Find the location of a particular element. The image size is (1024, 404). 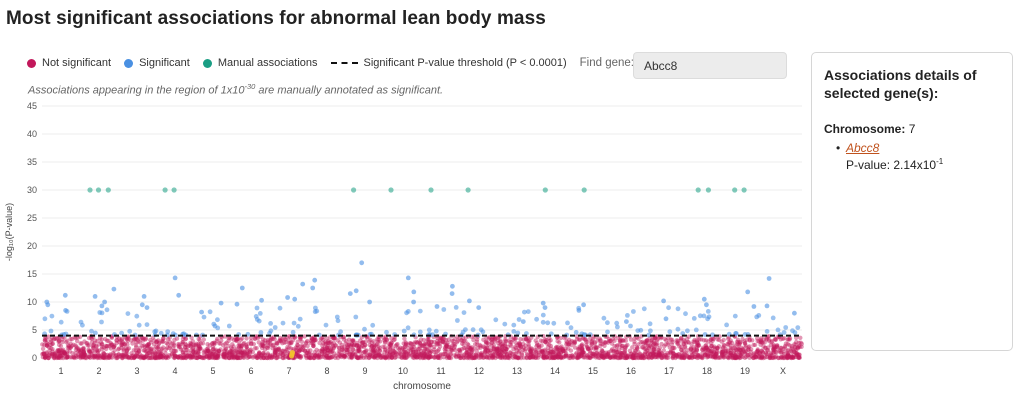

find-gene-input is located at coordinates (710, 65).